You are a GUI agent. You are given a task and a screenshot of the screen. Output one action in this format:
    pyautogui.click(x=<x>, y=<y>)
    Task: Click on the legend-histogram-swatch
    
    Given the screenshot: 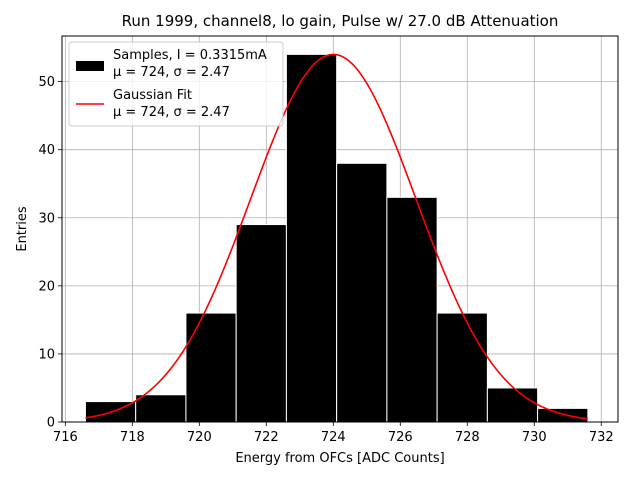 What is the action you would take?
    pyautogui.click(x=90, y=66)
    